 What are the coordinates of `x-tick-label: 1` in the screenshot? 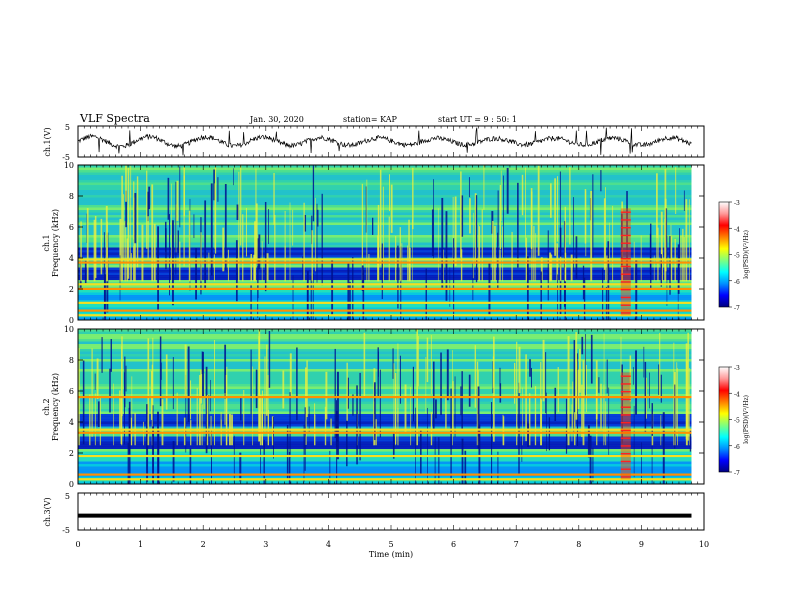 It's located at (140, 544).